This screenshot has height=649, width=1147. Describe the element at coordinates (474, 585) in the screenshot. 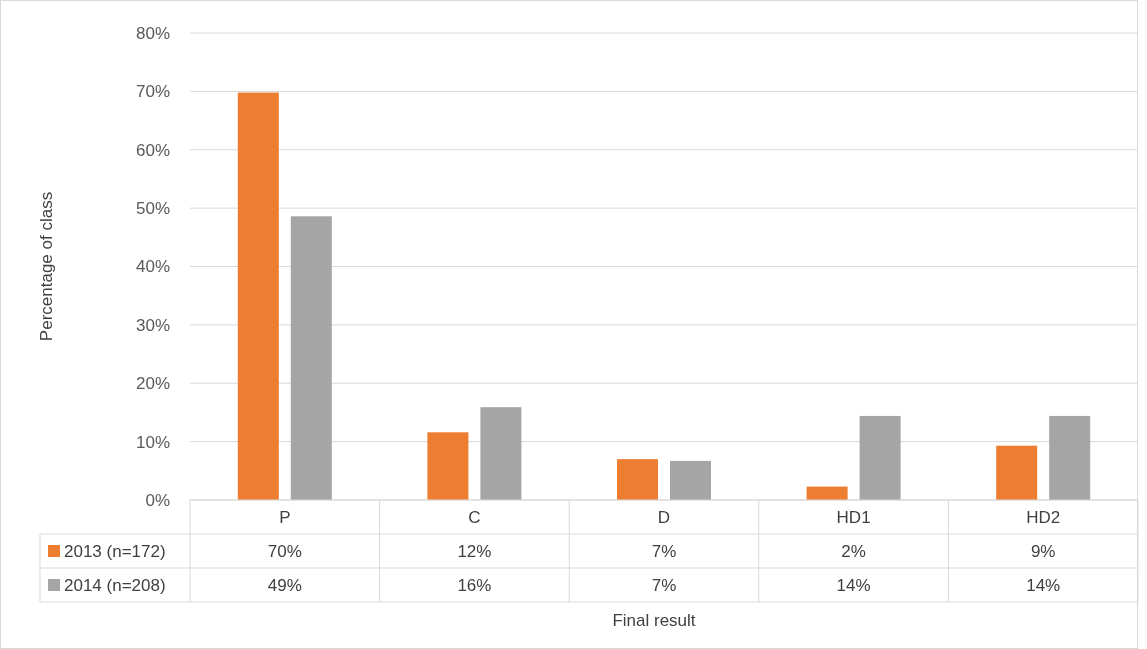

I see `data-label: 16%` at that location.